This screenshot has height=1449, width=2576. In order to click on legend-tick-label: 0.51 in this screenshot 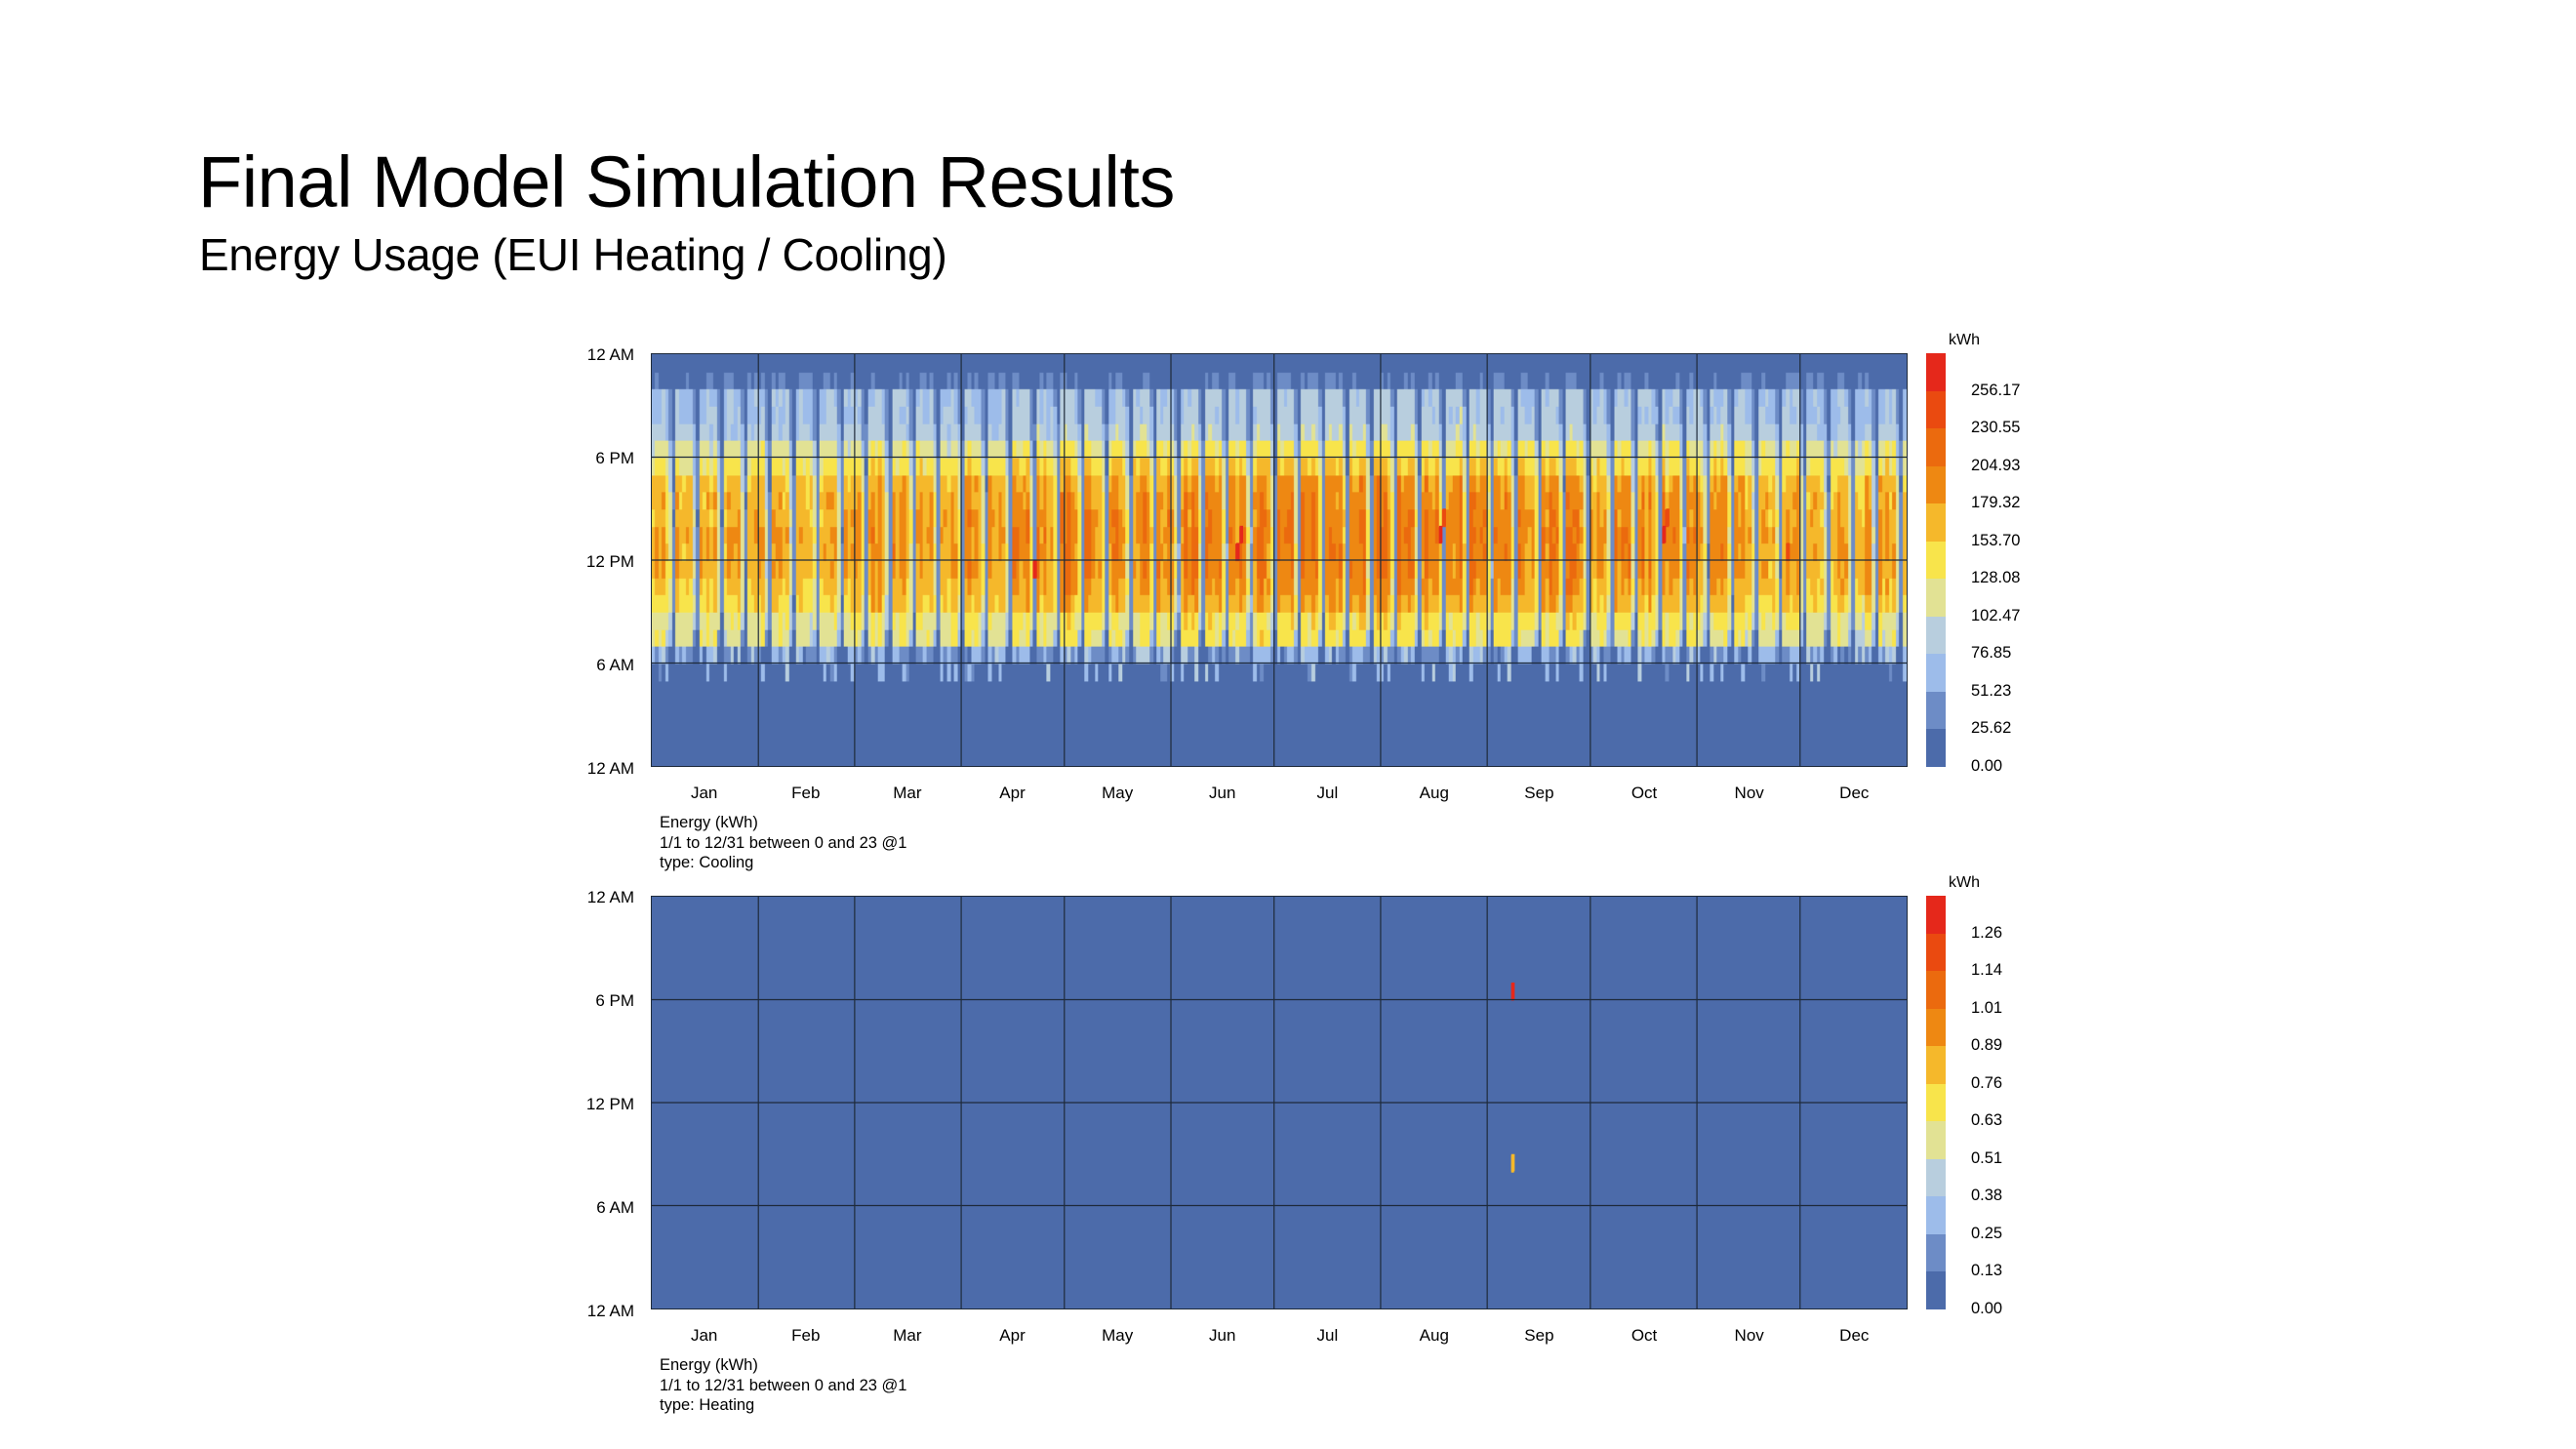, I will do `click(1987, 1157)`.